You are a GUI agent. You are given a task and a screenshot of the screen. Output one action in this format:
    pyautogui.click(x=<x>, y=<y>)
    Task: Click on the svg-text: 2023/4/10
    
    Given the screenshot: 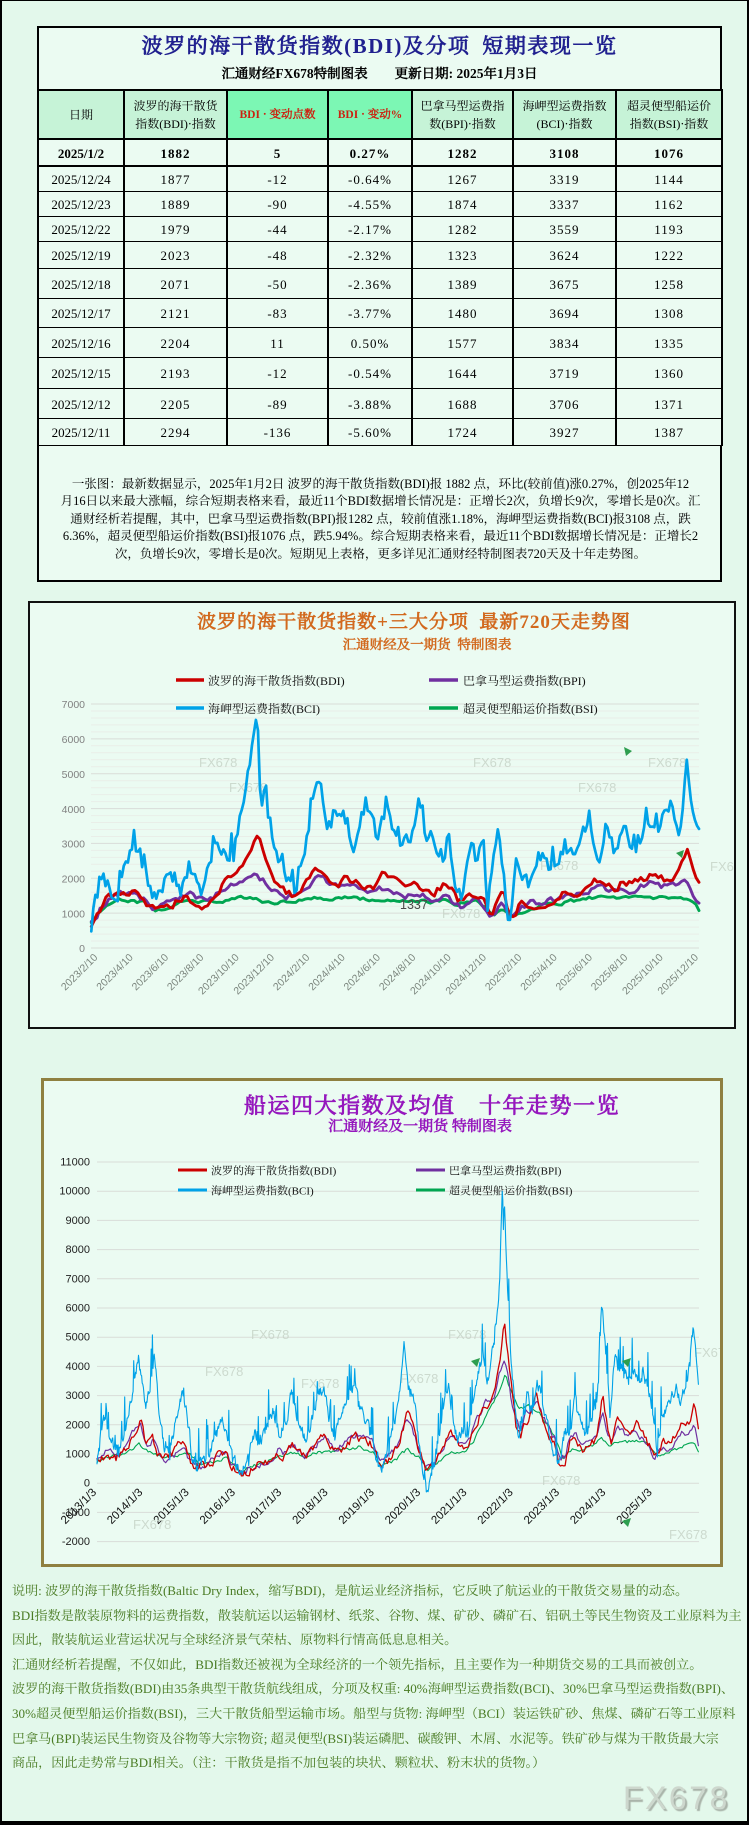 What is the action you would take?
    pyautogui.click(x=115, y=972)
    